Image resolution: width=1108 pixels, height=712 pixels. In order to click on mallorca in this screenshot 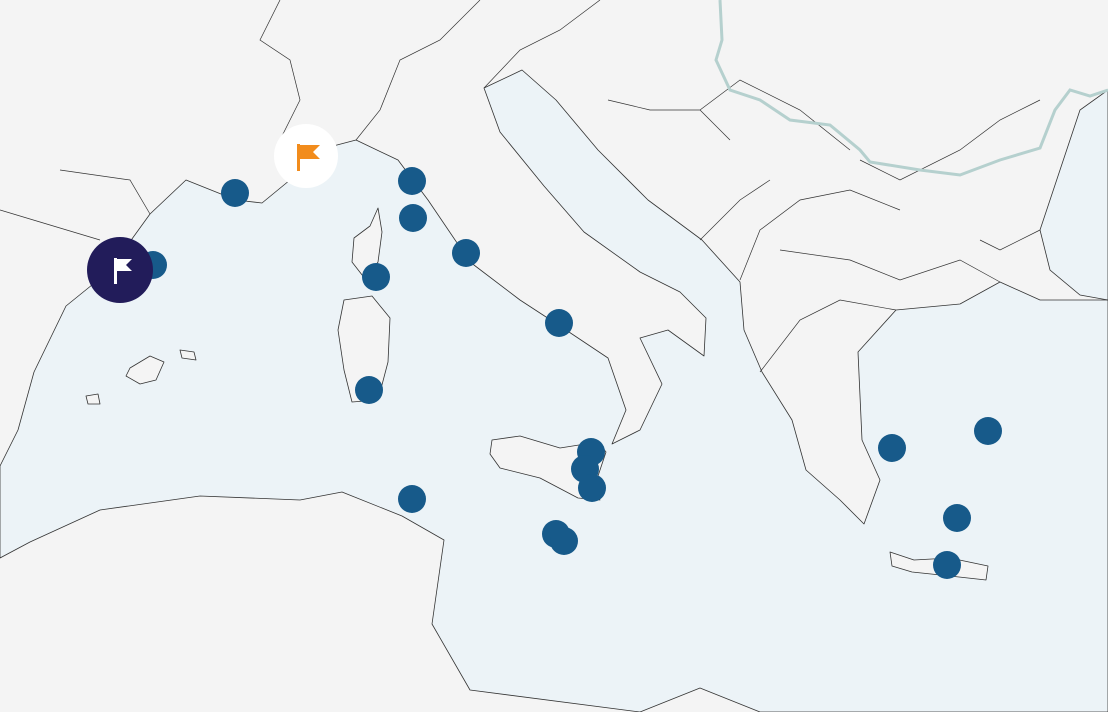, I will do `click(145, 370)`.